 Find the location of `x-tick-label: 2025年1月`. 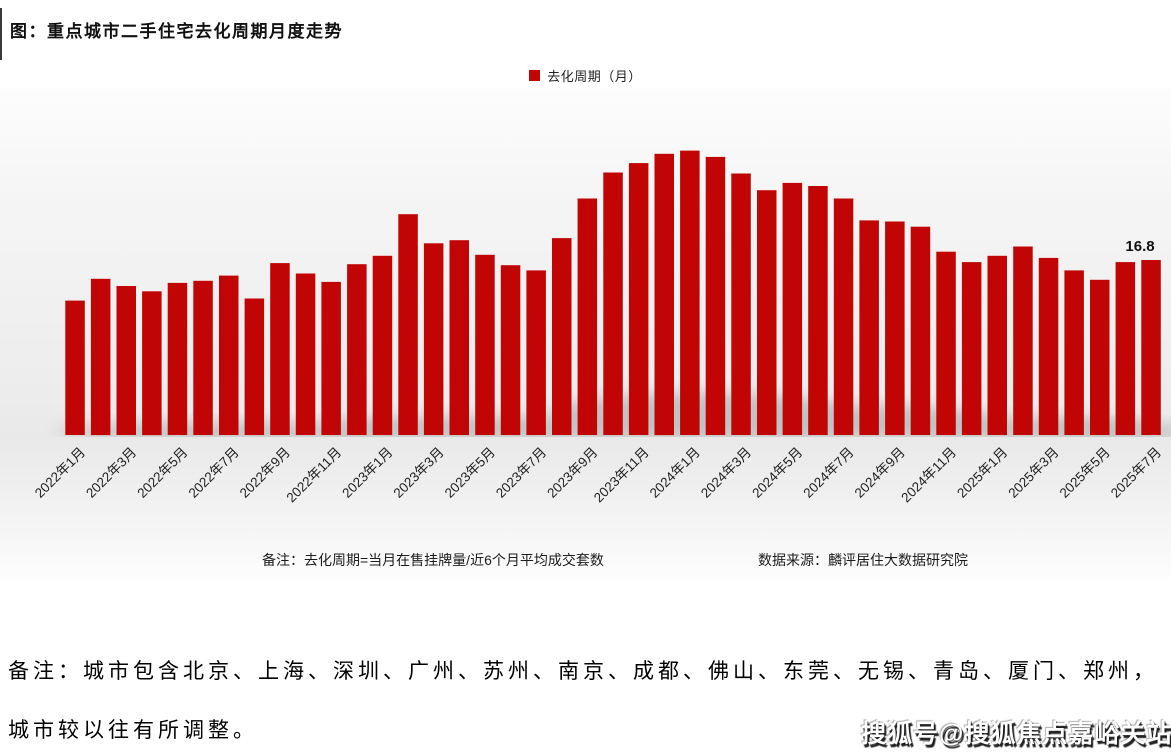

x-tick-label: 2025年1月 is located at coordinates (982, 473).